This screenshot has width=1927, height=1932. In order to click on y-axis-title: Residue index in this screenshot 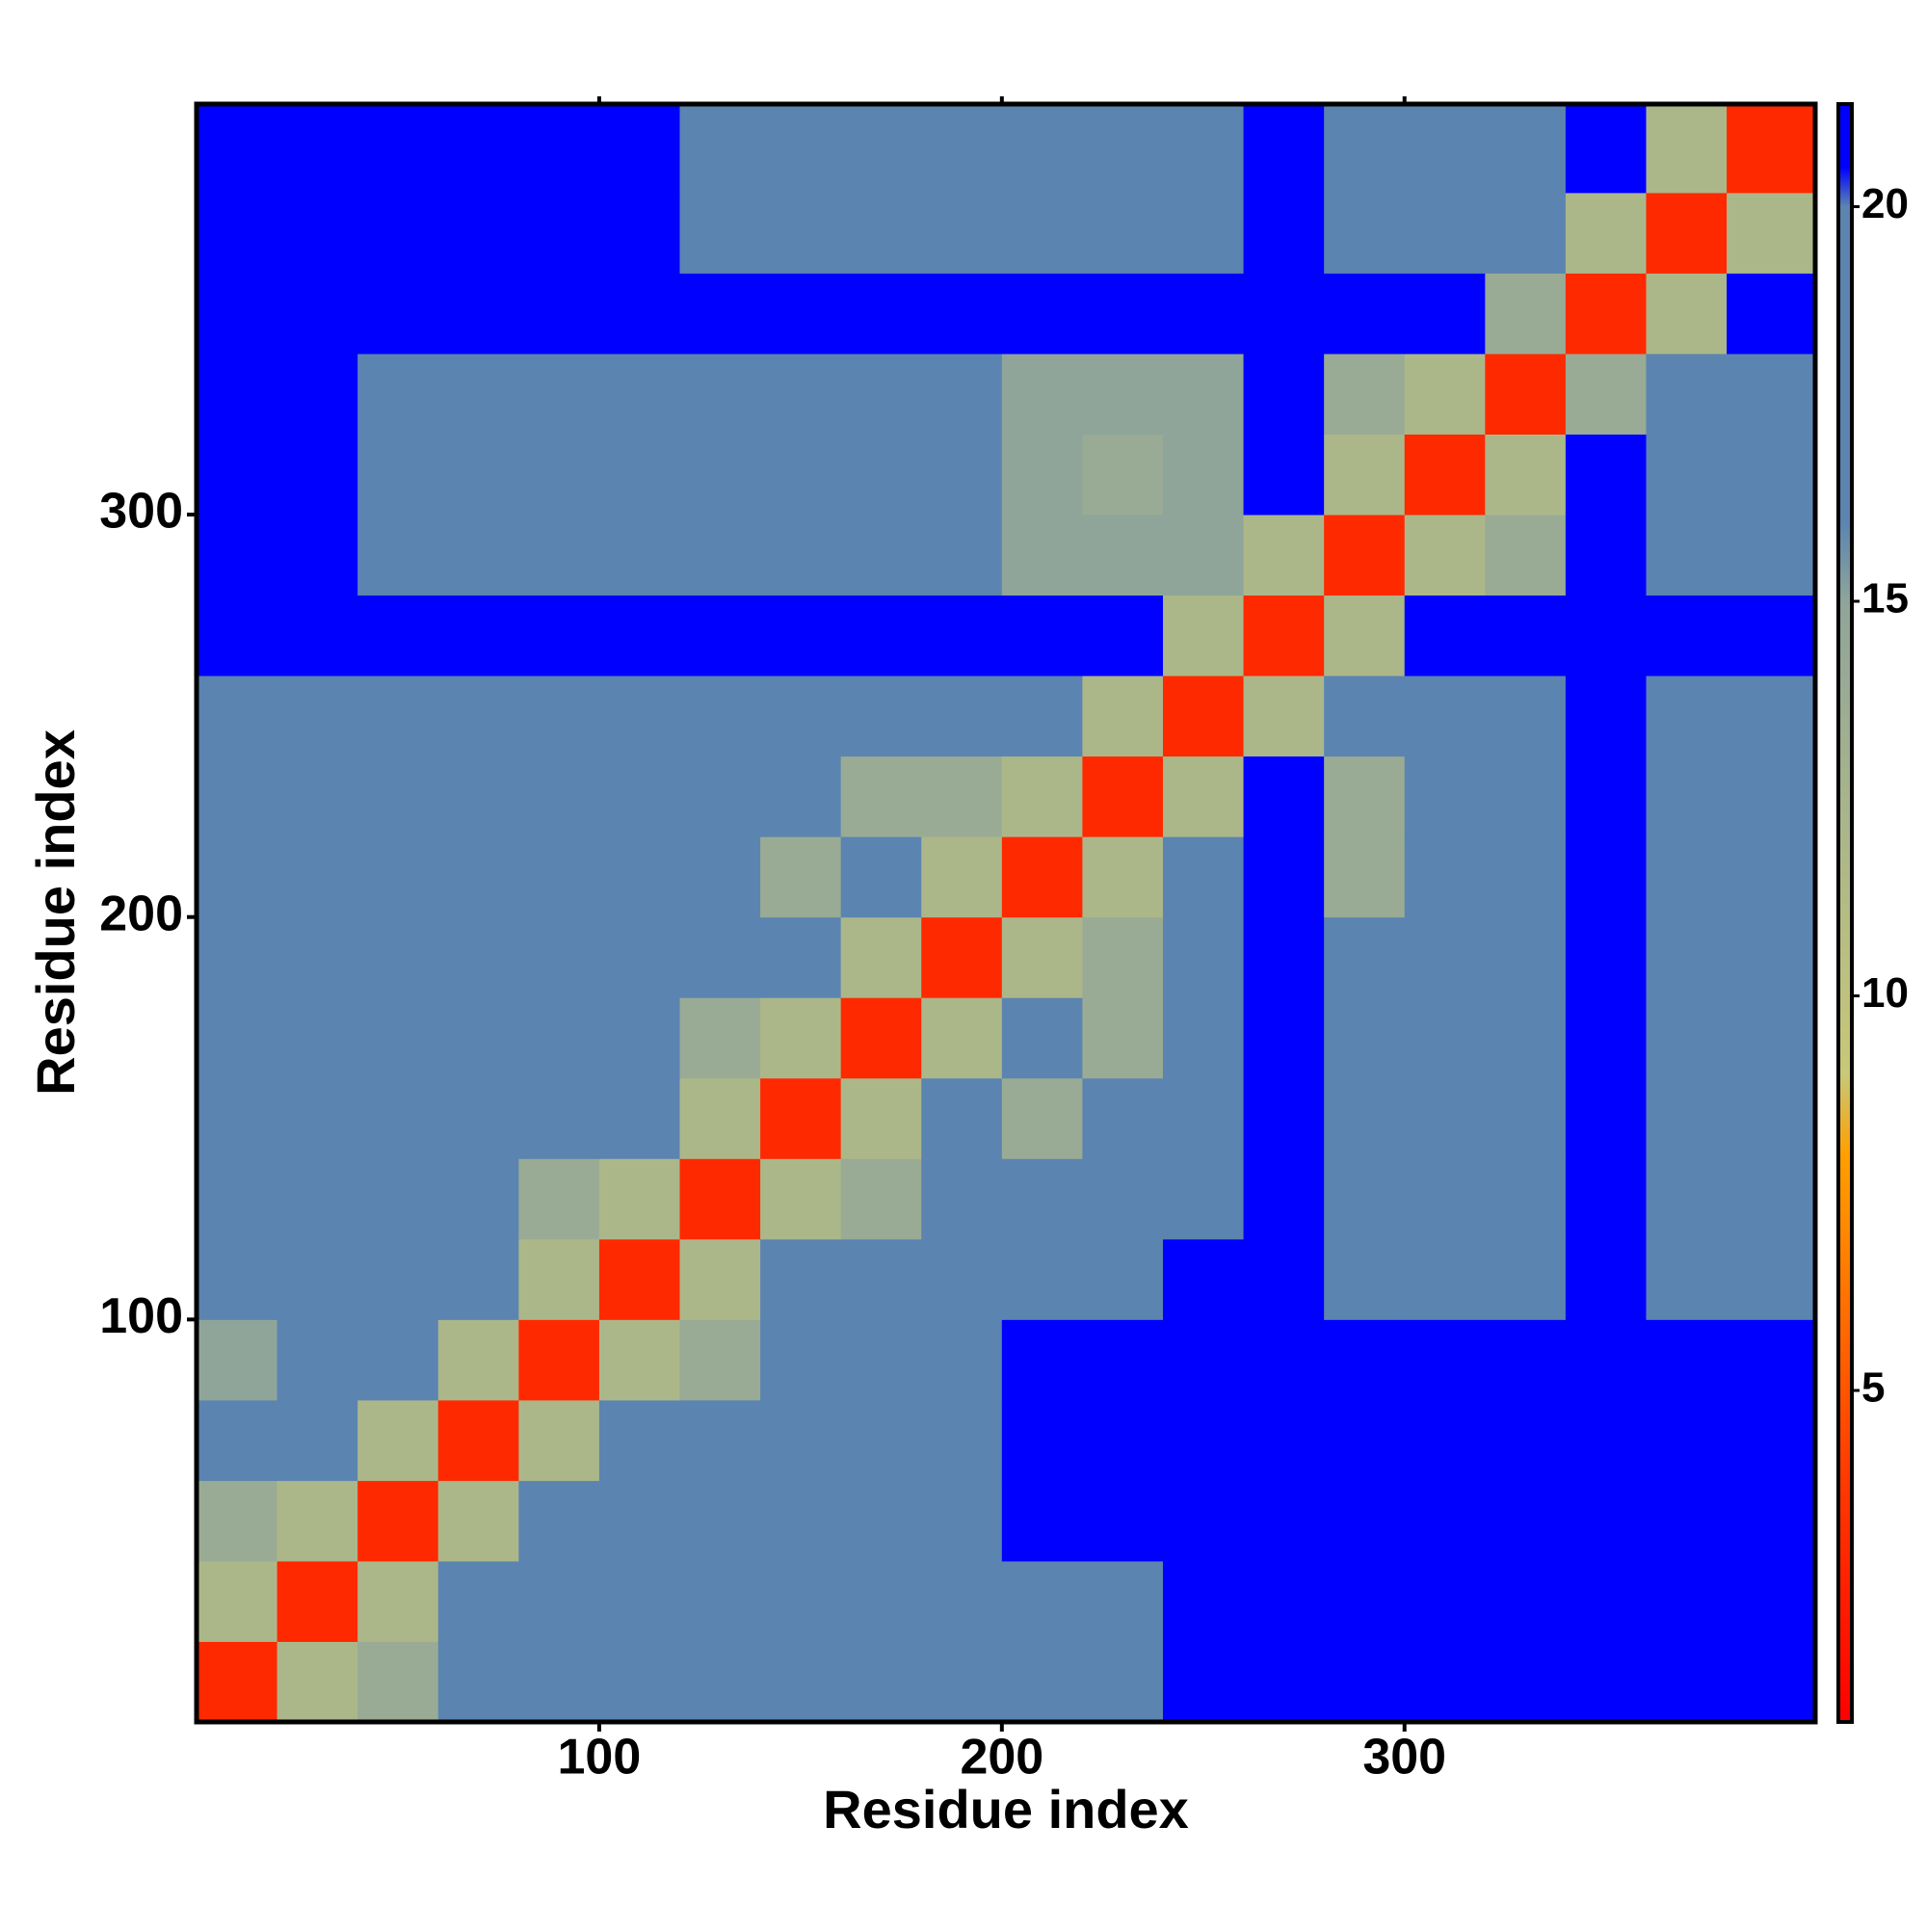, I will do `click(55, 912)`.